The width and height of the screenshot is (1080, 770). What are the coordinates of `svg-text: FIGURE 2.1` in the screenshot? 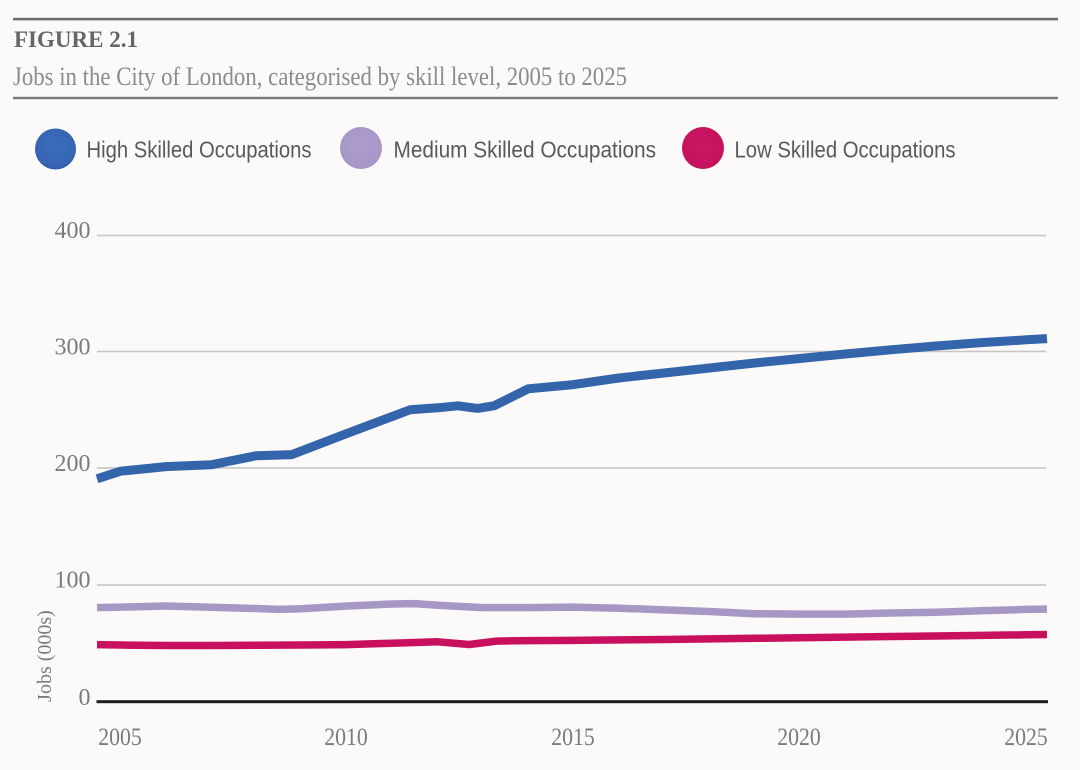 It's located at (76, 39).